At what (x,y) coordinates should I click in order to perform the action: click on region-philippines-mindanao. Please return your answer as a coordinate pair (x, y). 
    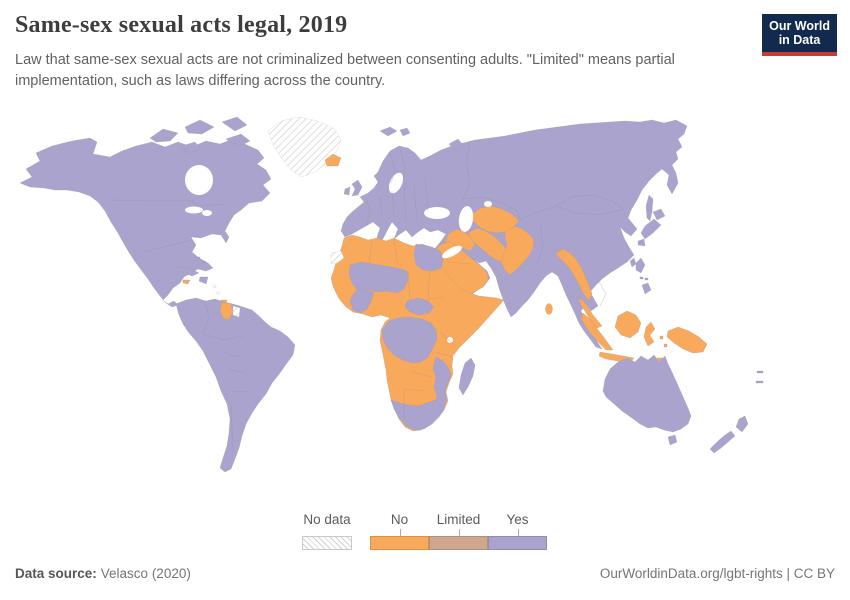
    Looking at the image, I should click on (646, 288).